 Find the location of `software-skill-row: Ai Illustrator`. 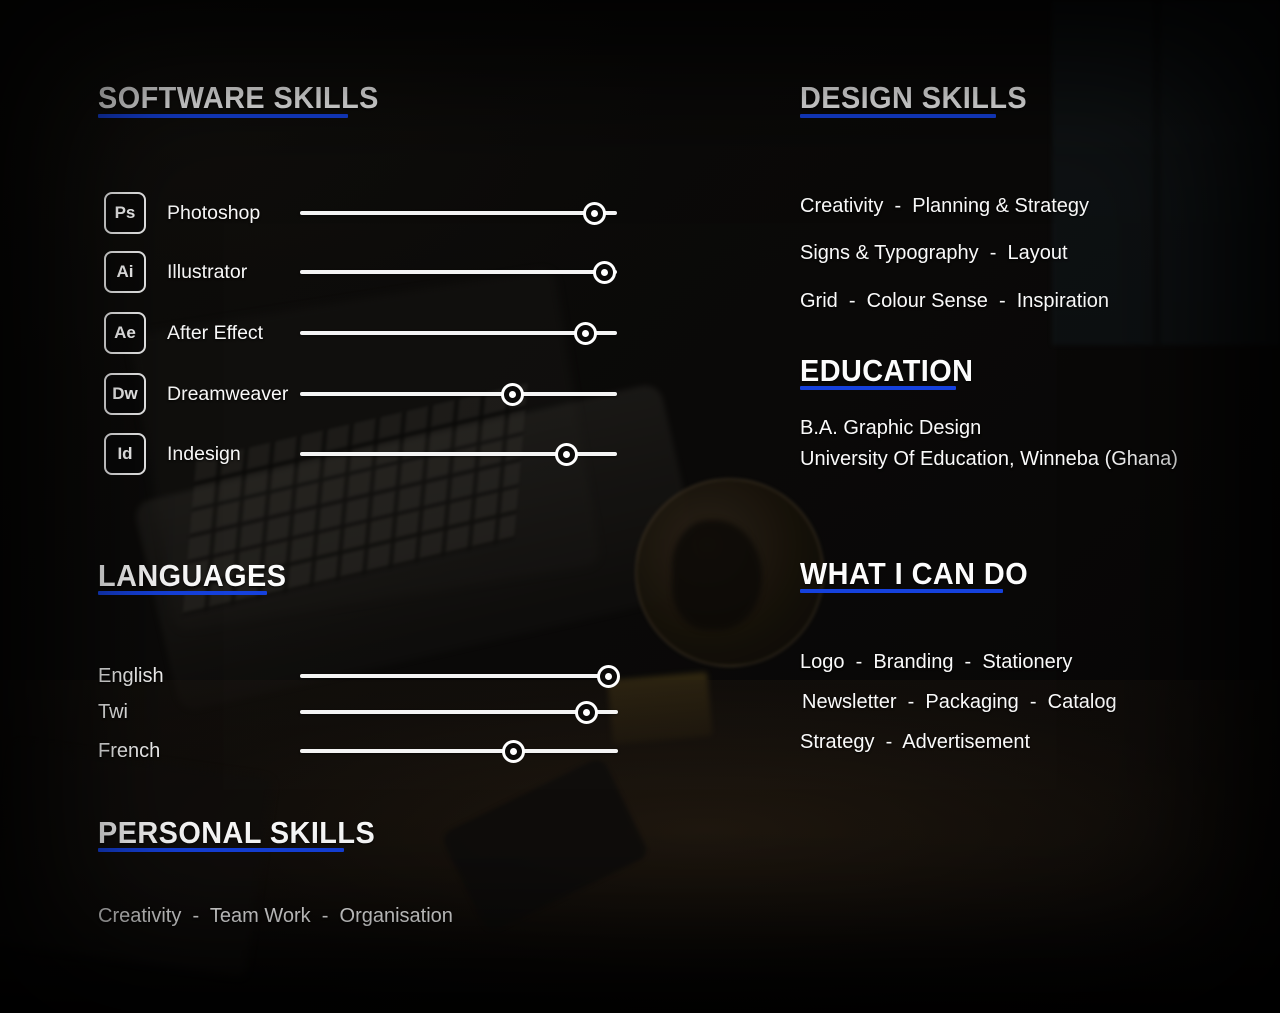

software-skill-row: Ai Illustrator is located at coordinates (358, 272).